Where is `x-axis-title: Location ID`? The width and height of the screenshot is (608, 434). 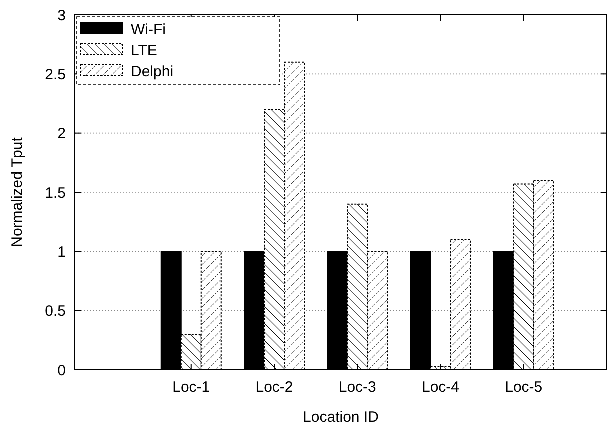
x-axis-title: Location ID is located at coordinates (341, 417).